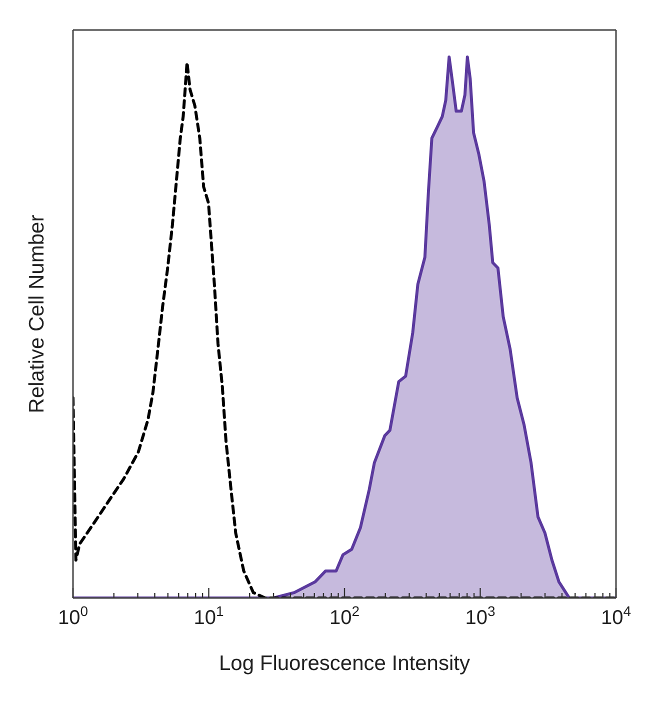 The image size is (650, 704). I want to click on x-axis-title: Log Fluorescence Intensity, so click(344, 663).